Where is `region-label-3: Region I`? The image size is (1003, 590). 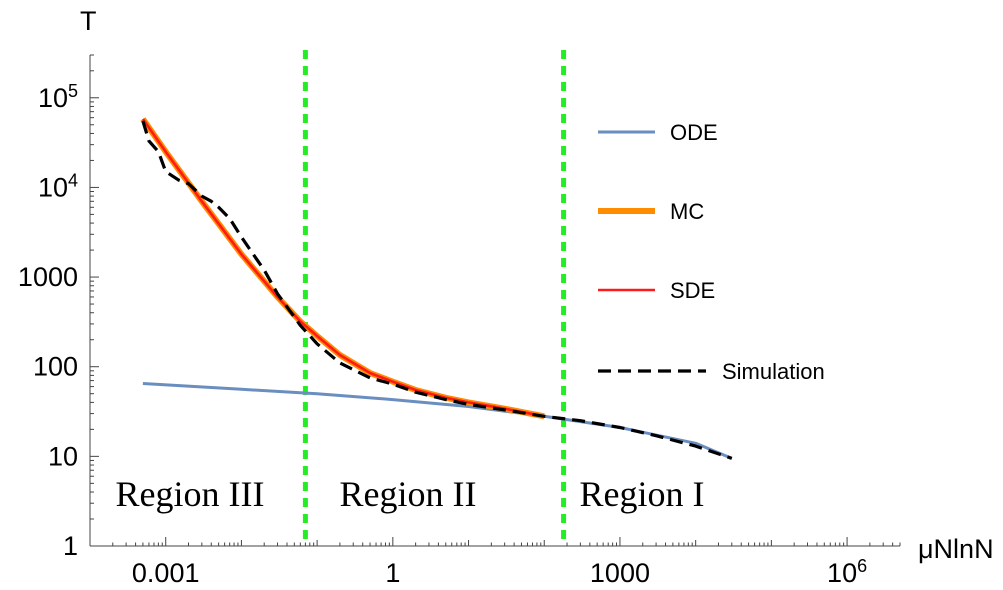
region-label-3: Region I is located at coordinates (642, 494).